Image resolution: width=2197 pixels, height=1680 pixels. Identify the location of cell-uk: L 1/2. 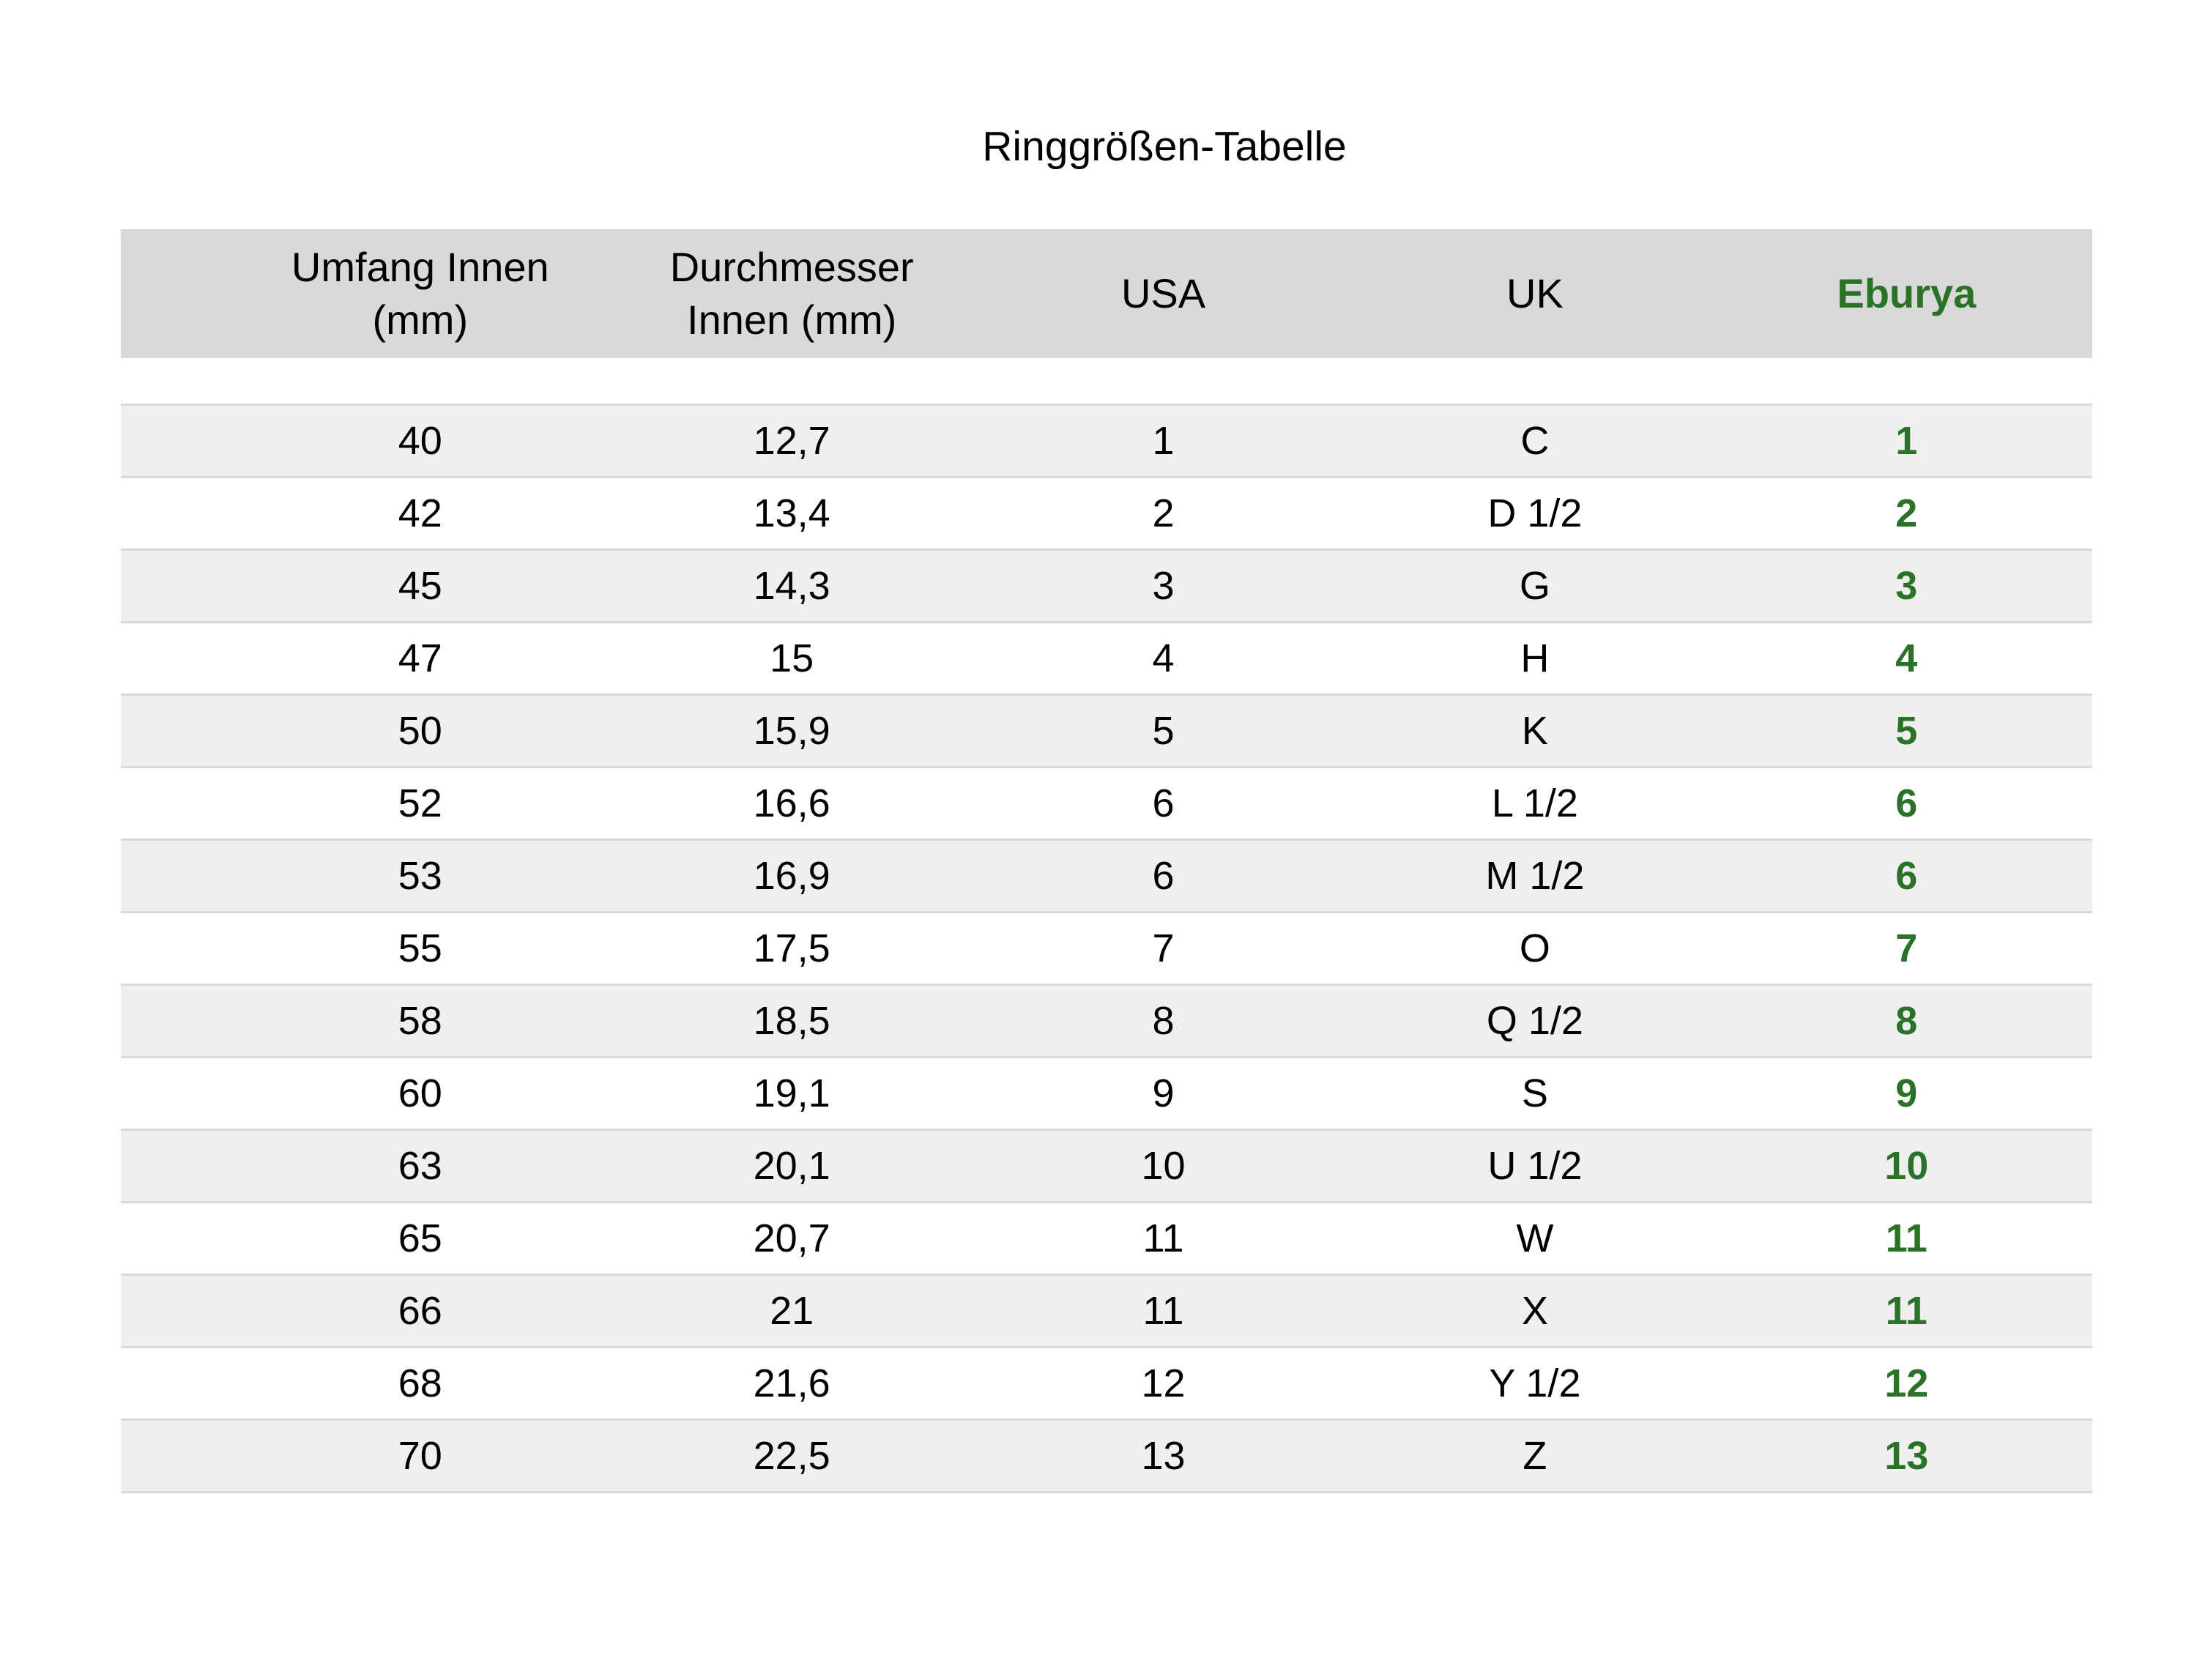
(1535, 803).